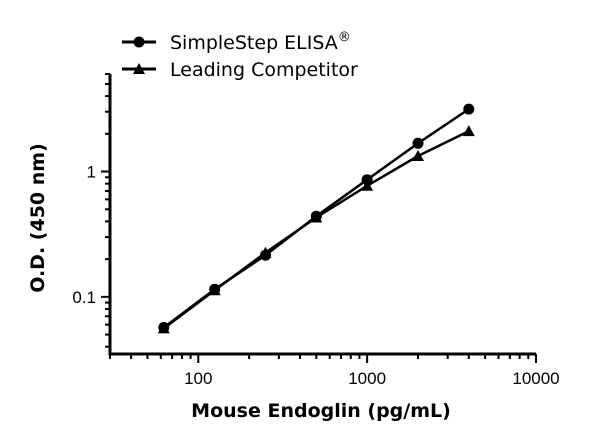  I want to click on legend-item-simplestep: SimpleStep ELISA®, so click(236, 42).